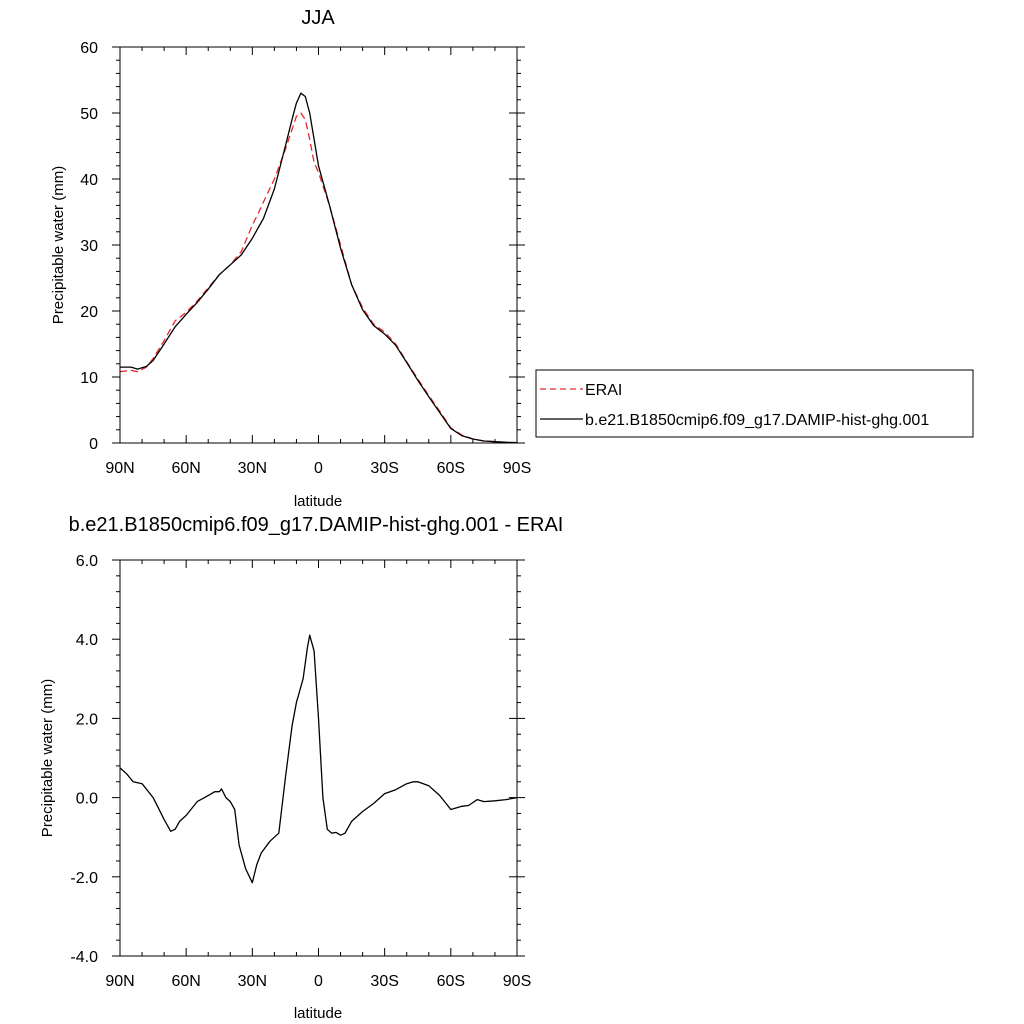 This screenshot has width=1024, height=1024. I want to click on top-y-tick-label: 50, so click(89, 114).